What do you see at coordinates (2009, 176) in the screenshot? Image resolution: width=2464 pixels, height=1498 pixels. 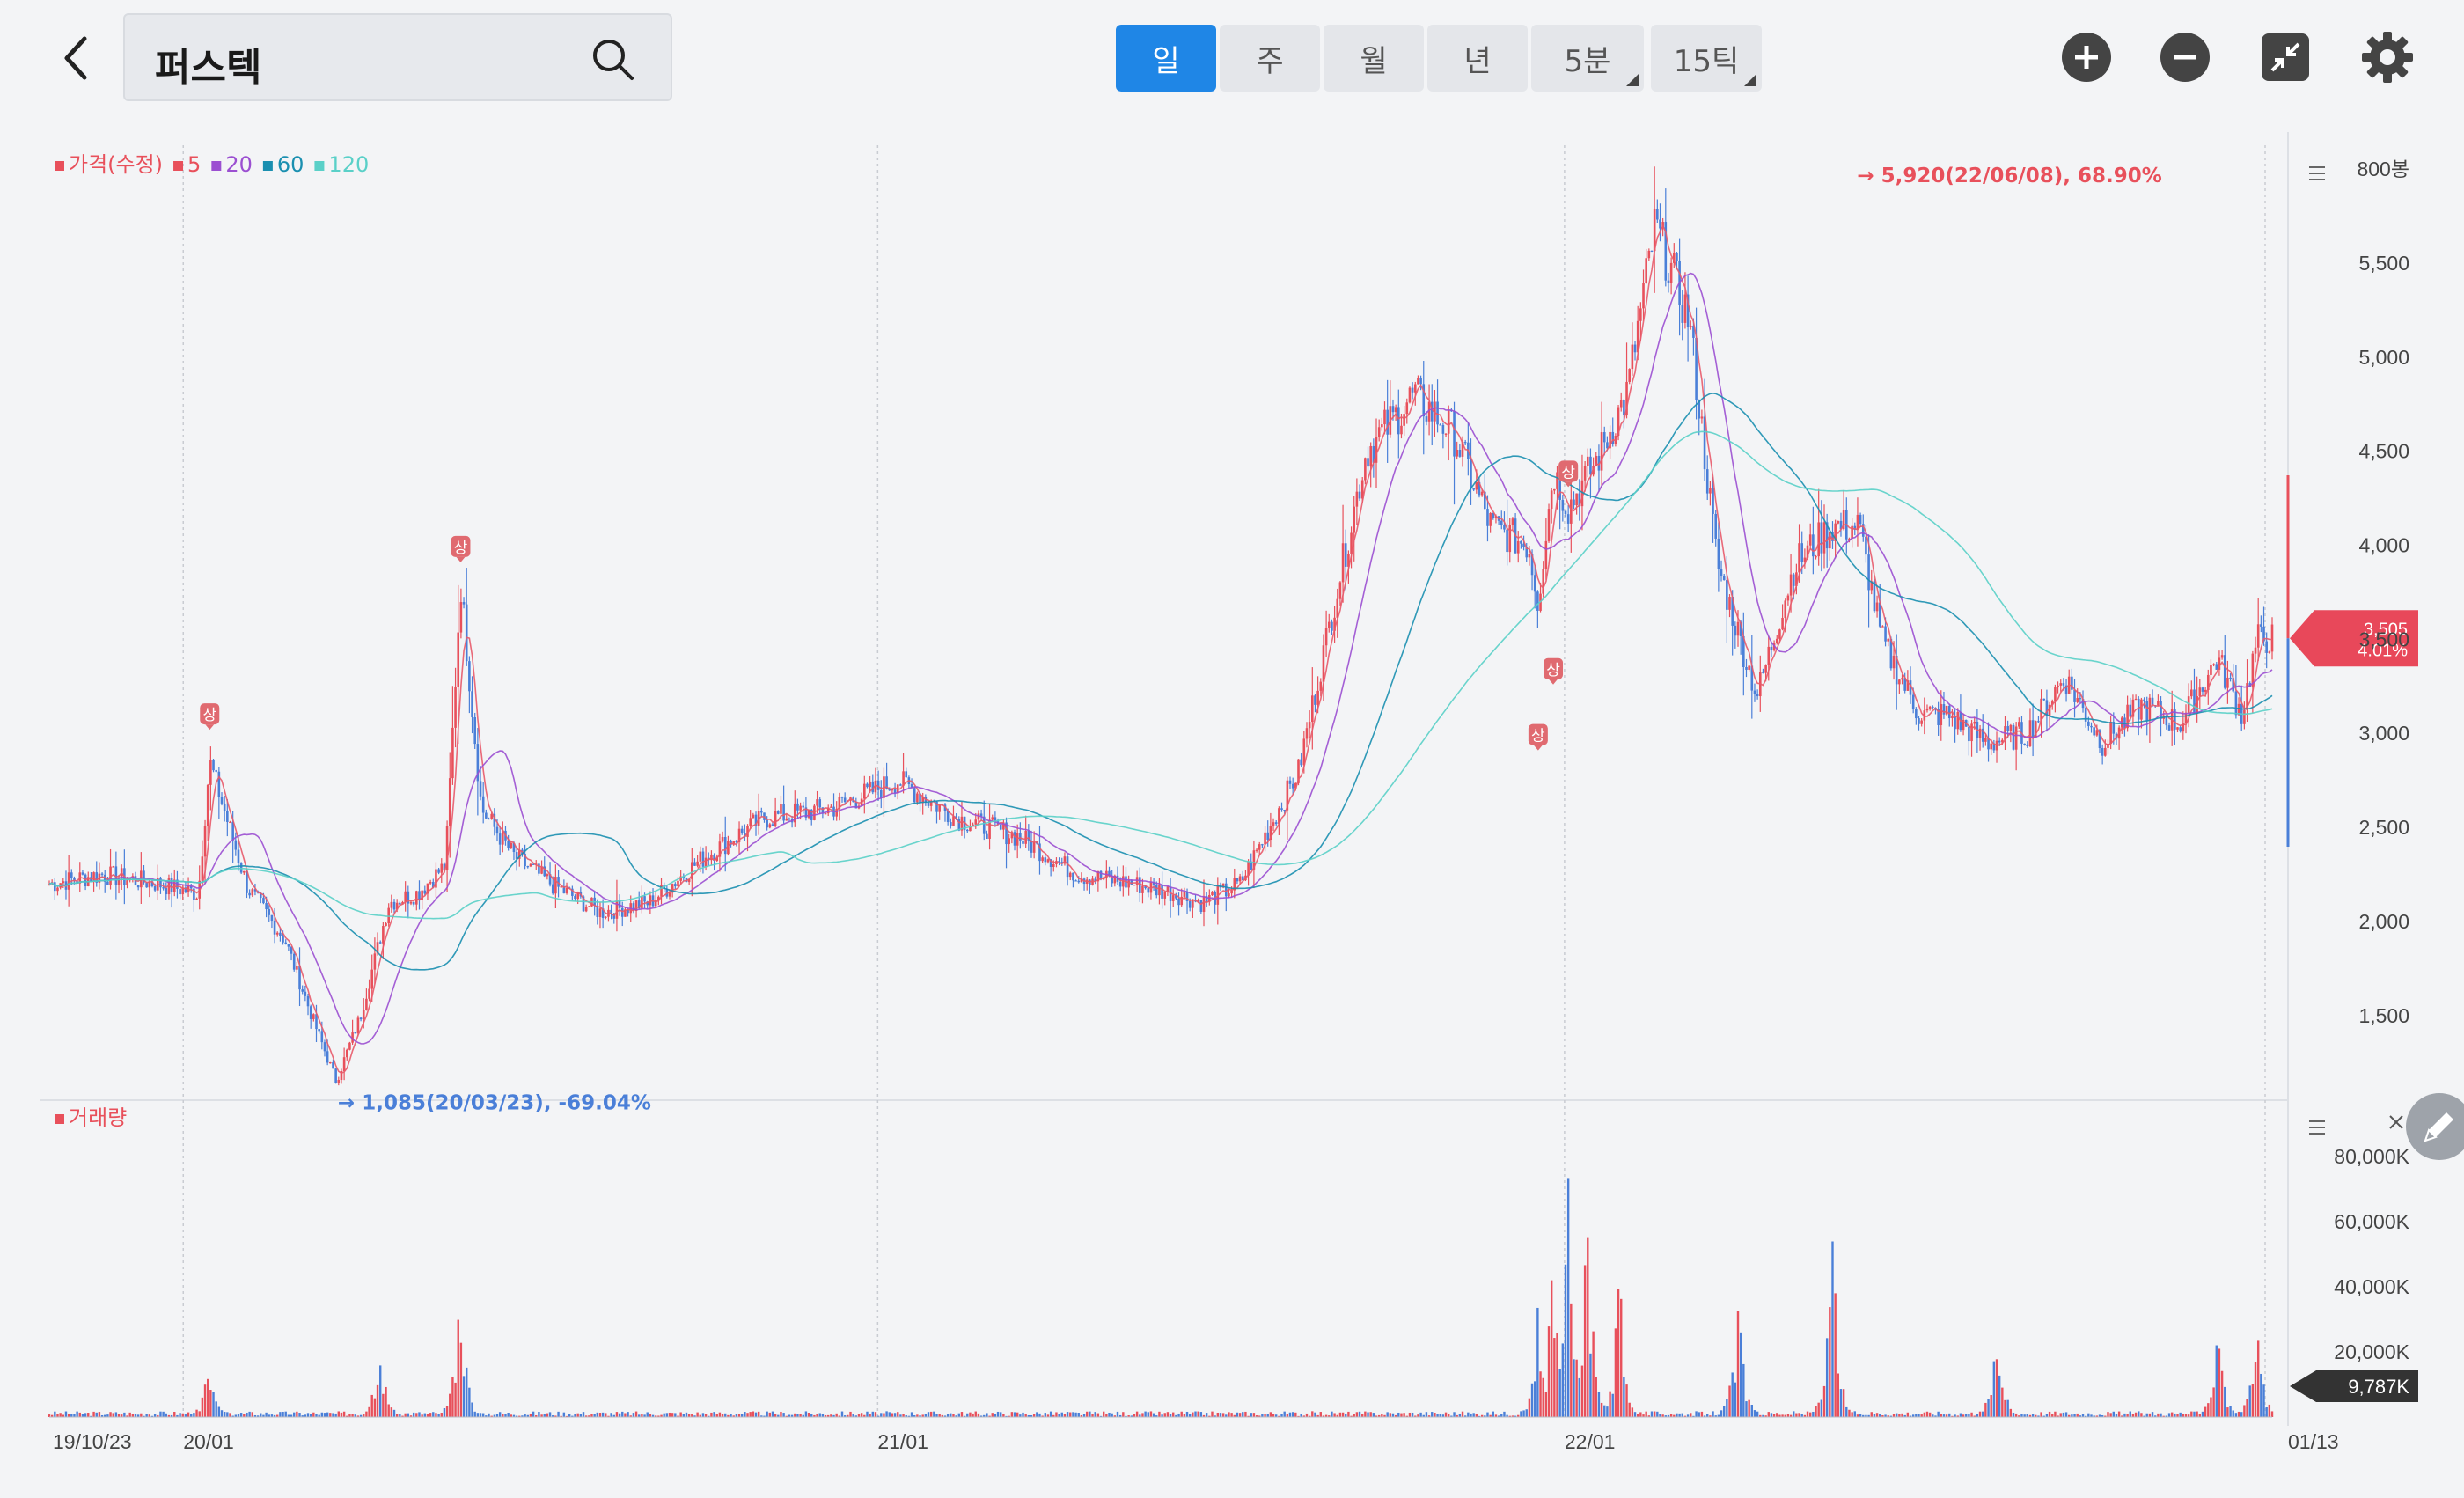 I see `high-annotation: → 5,920(22/06/08), 68.90%` at bounding box center [2009, 176].